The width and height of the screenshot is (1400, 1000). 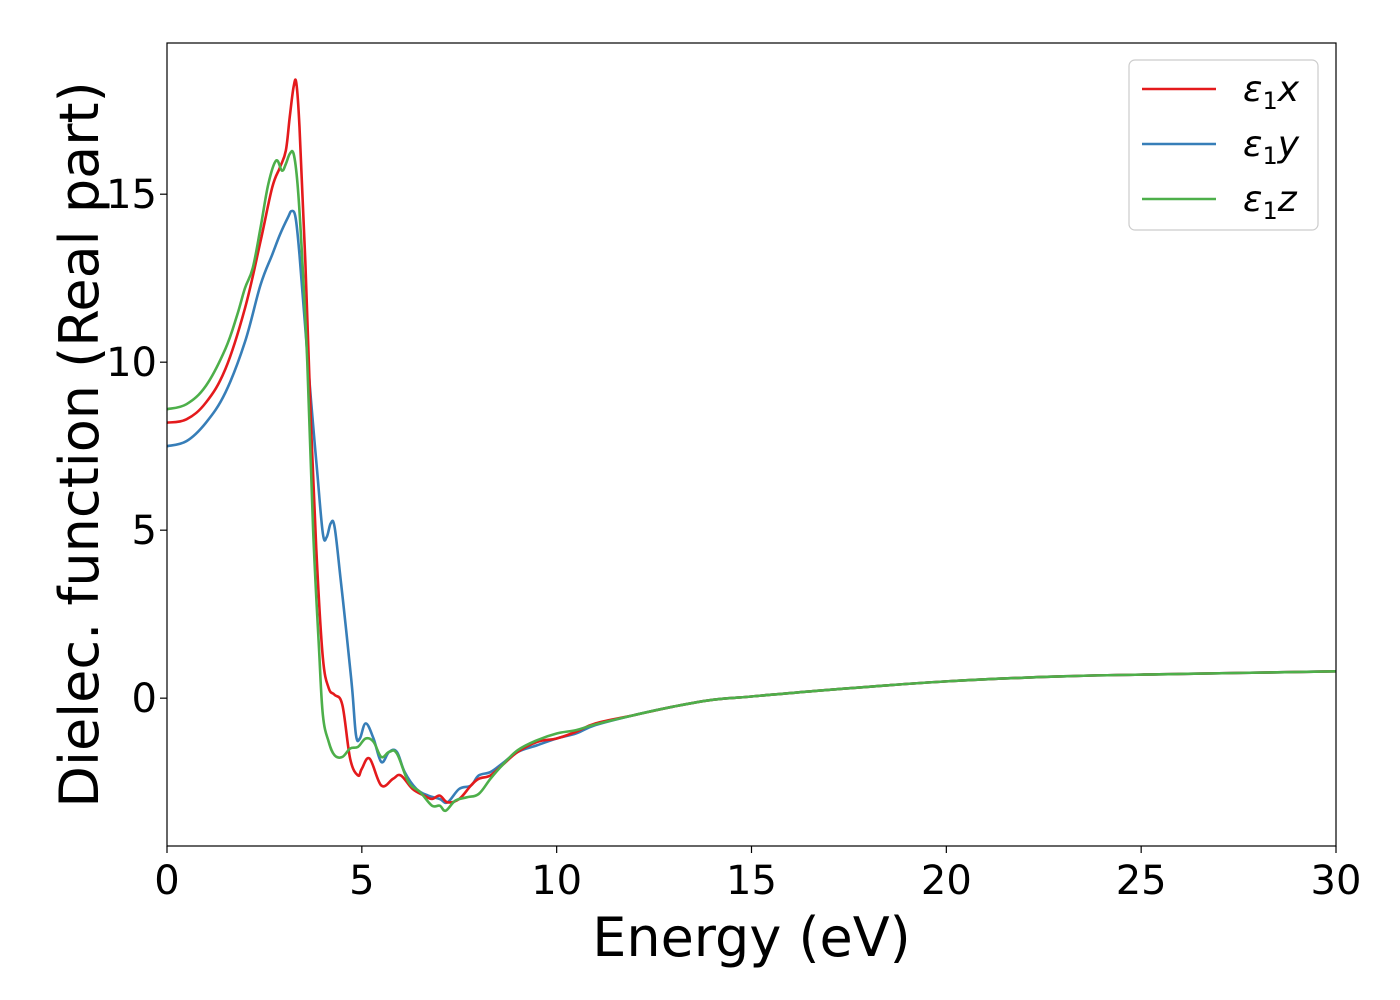 I want to click on legend-label-y: ε1y, so click(x=1271, y=147).